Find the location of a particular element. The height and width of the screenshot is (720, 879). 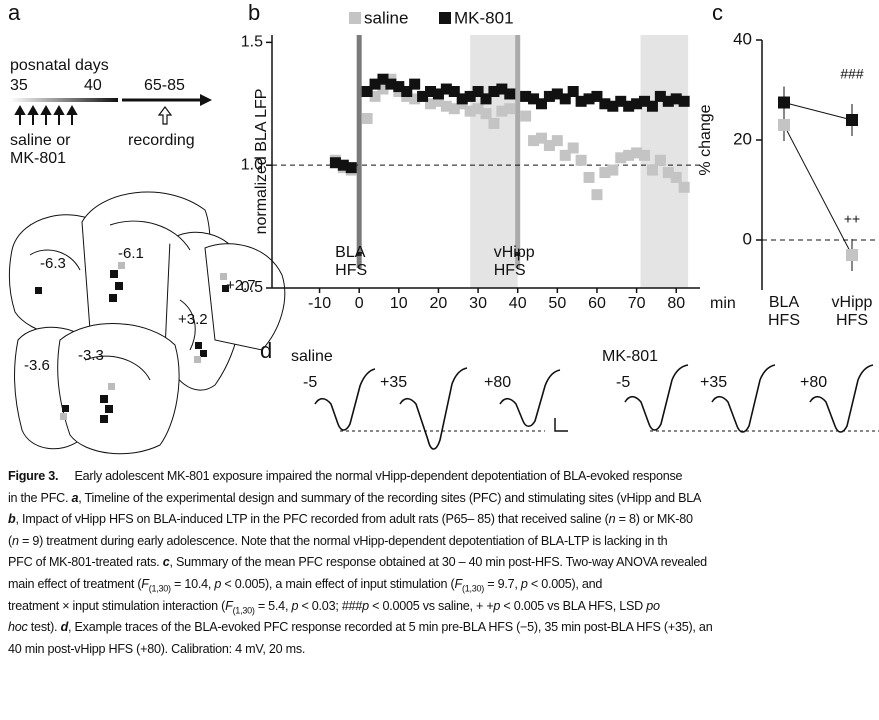

y-tick-label: 1.0 is located at coordinates (252, 164).